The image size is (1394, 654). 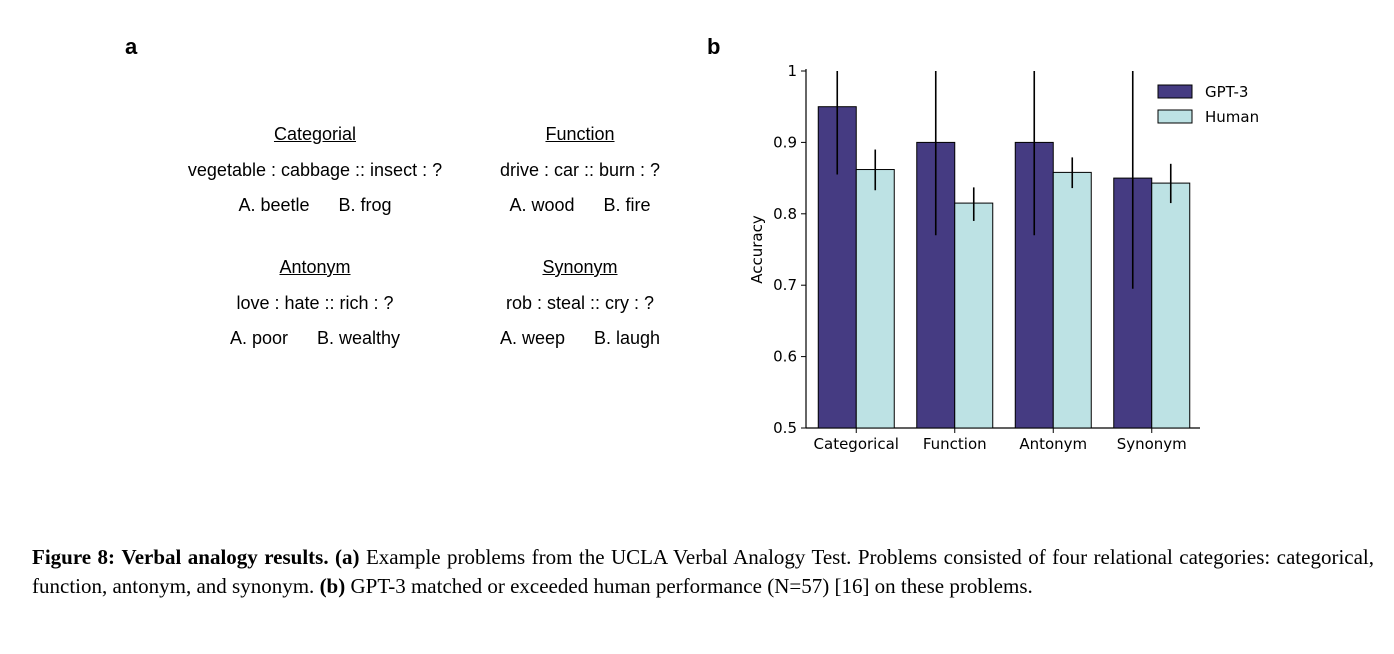 What do you see at coordinates (580, 134) in the screenshot?
I see `analogy-category-title: Function` at bounding box center [580, 134].